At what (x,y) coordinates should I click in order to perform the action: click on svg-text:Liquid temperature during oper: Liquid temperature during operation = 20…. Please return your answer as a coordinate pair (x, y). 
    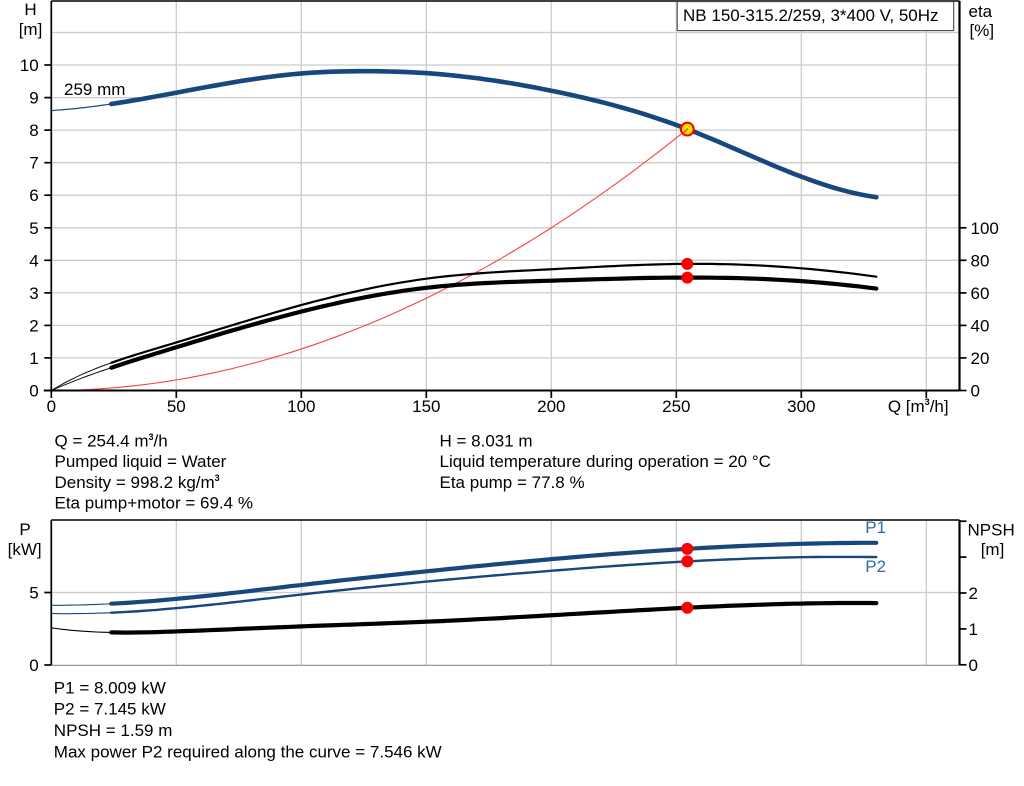
    Looking at the image, I should click on (605, 461).